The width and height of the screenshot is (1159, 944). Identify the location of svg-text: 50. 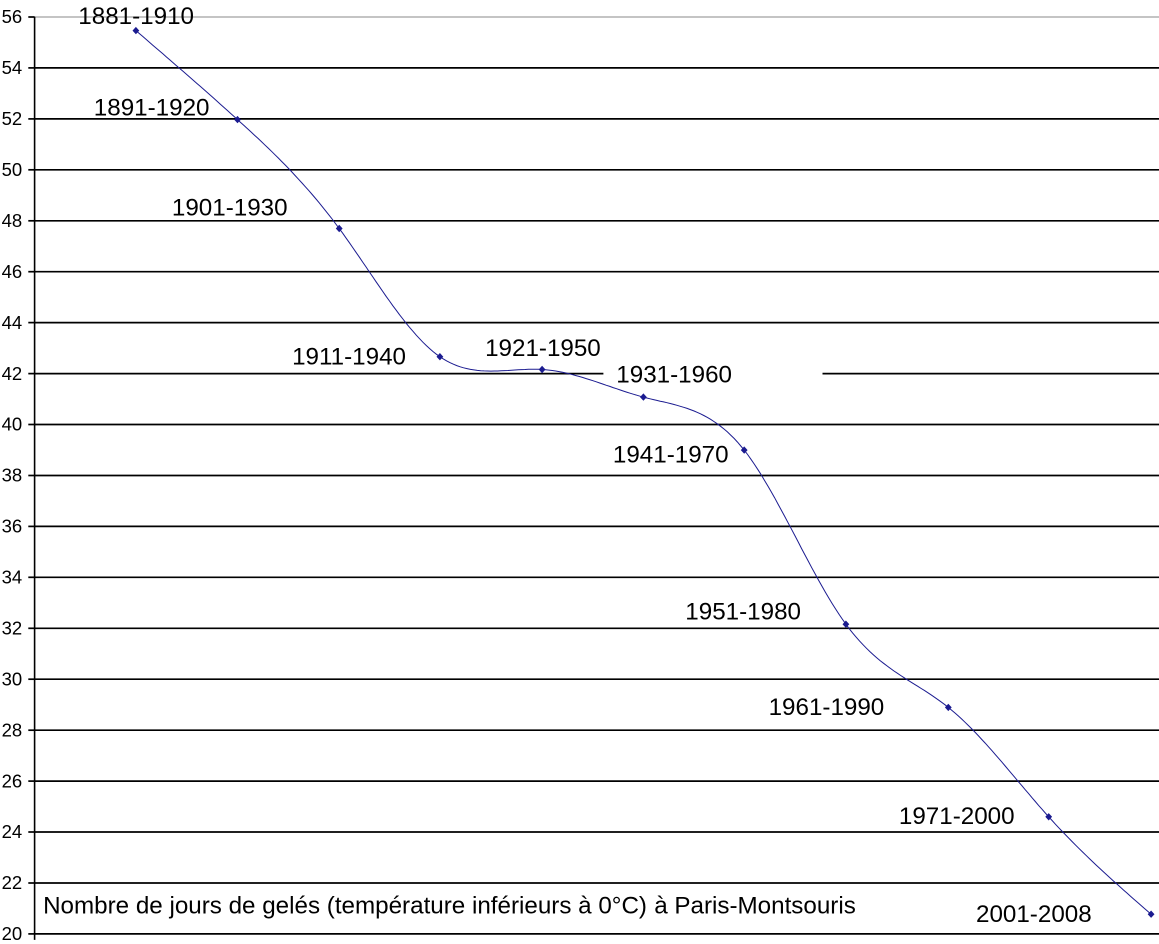
(12, 169).